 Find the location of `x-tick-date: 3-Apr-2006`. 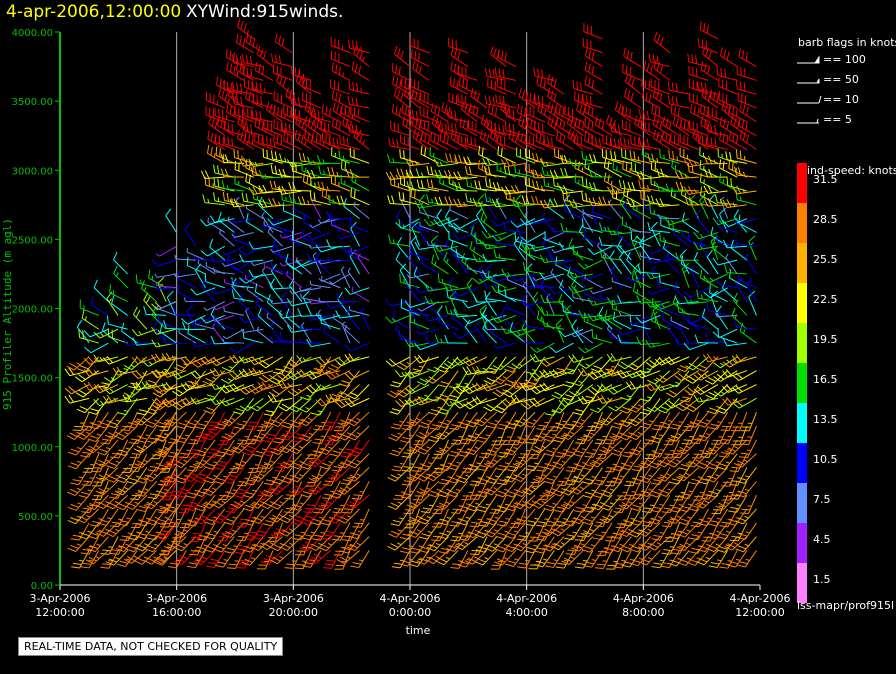

x-tick-date: 3-Apr-2006 is located at coordinates (293, 598).